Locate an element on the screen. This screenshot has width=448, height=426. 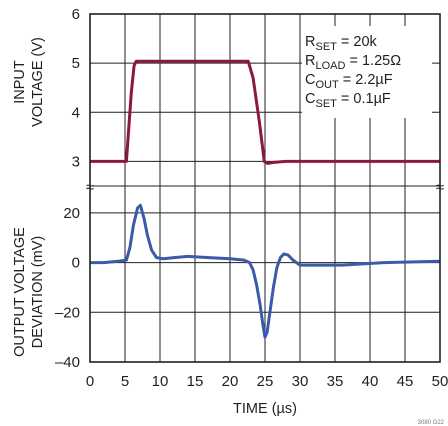
figure-code: 3080 G22 is located at coordinates (431, 423).